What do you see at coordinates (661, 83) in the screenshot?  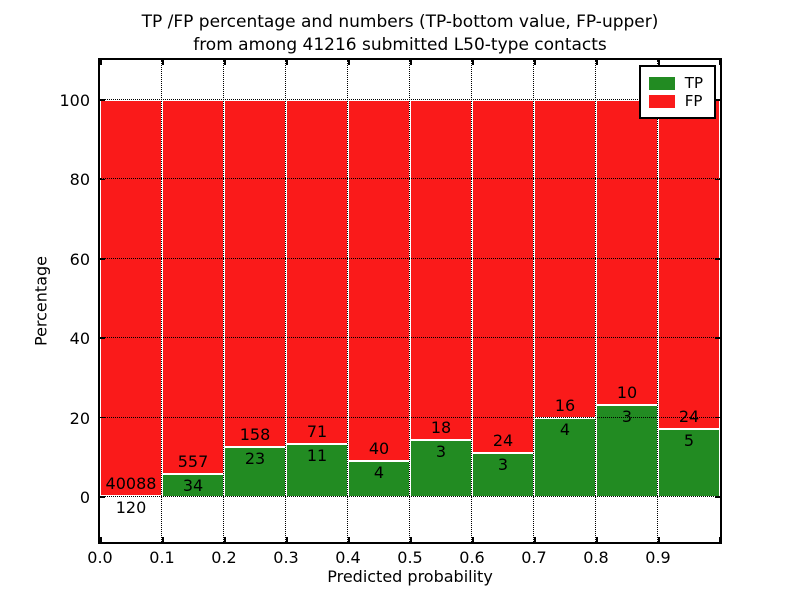 I see `legend-swatch-tp-icon` at bounding box center [661, 83].